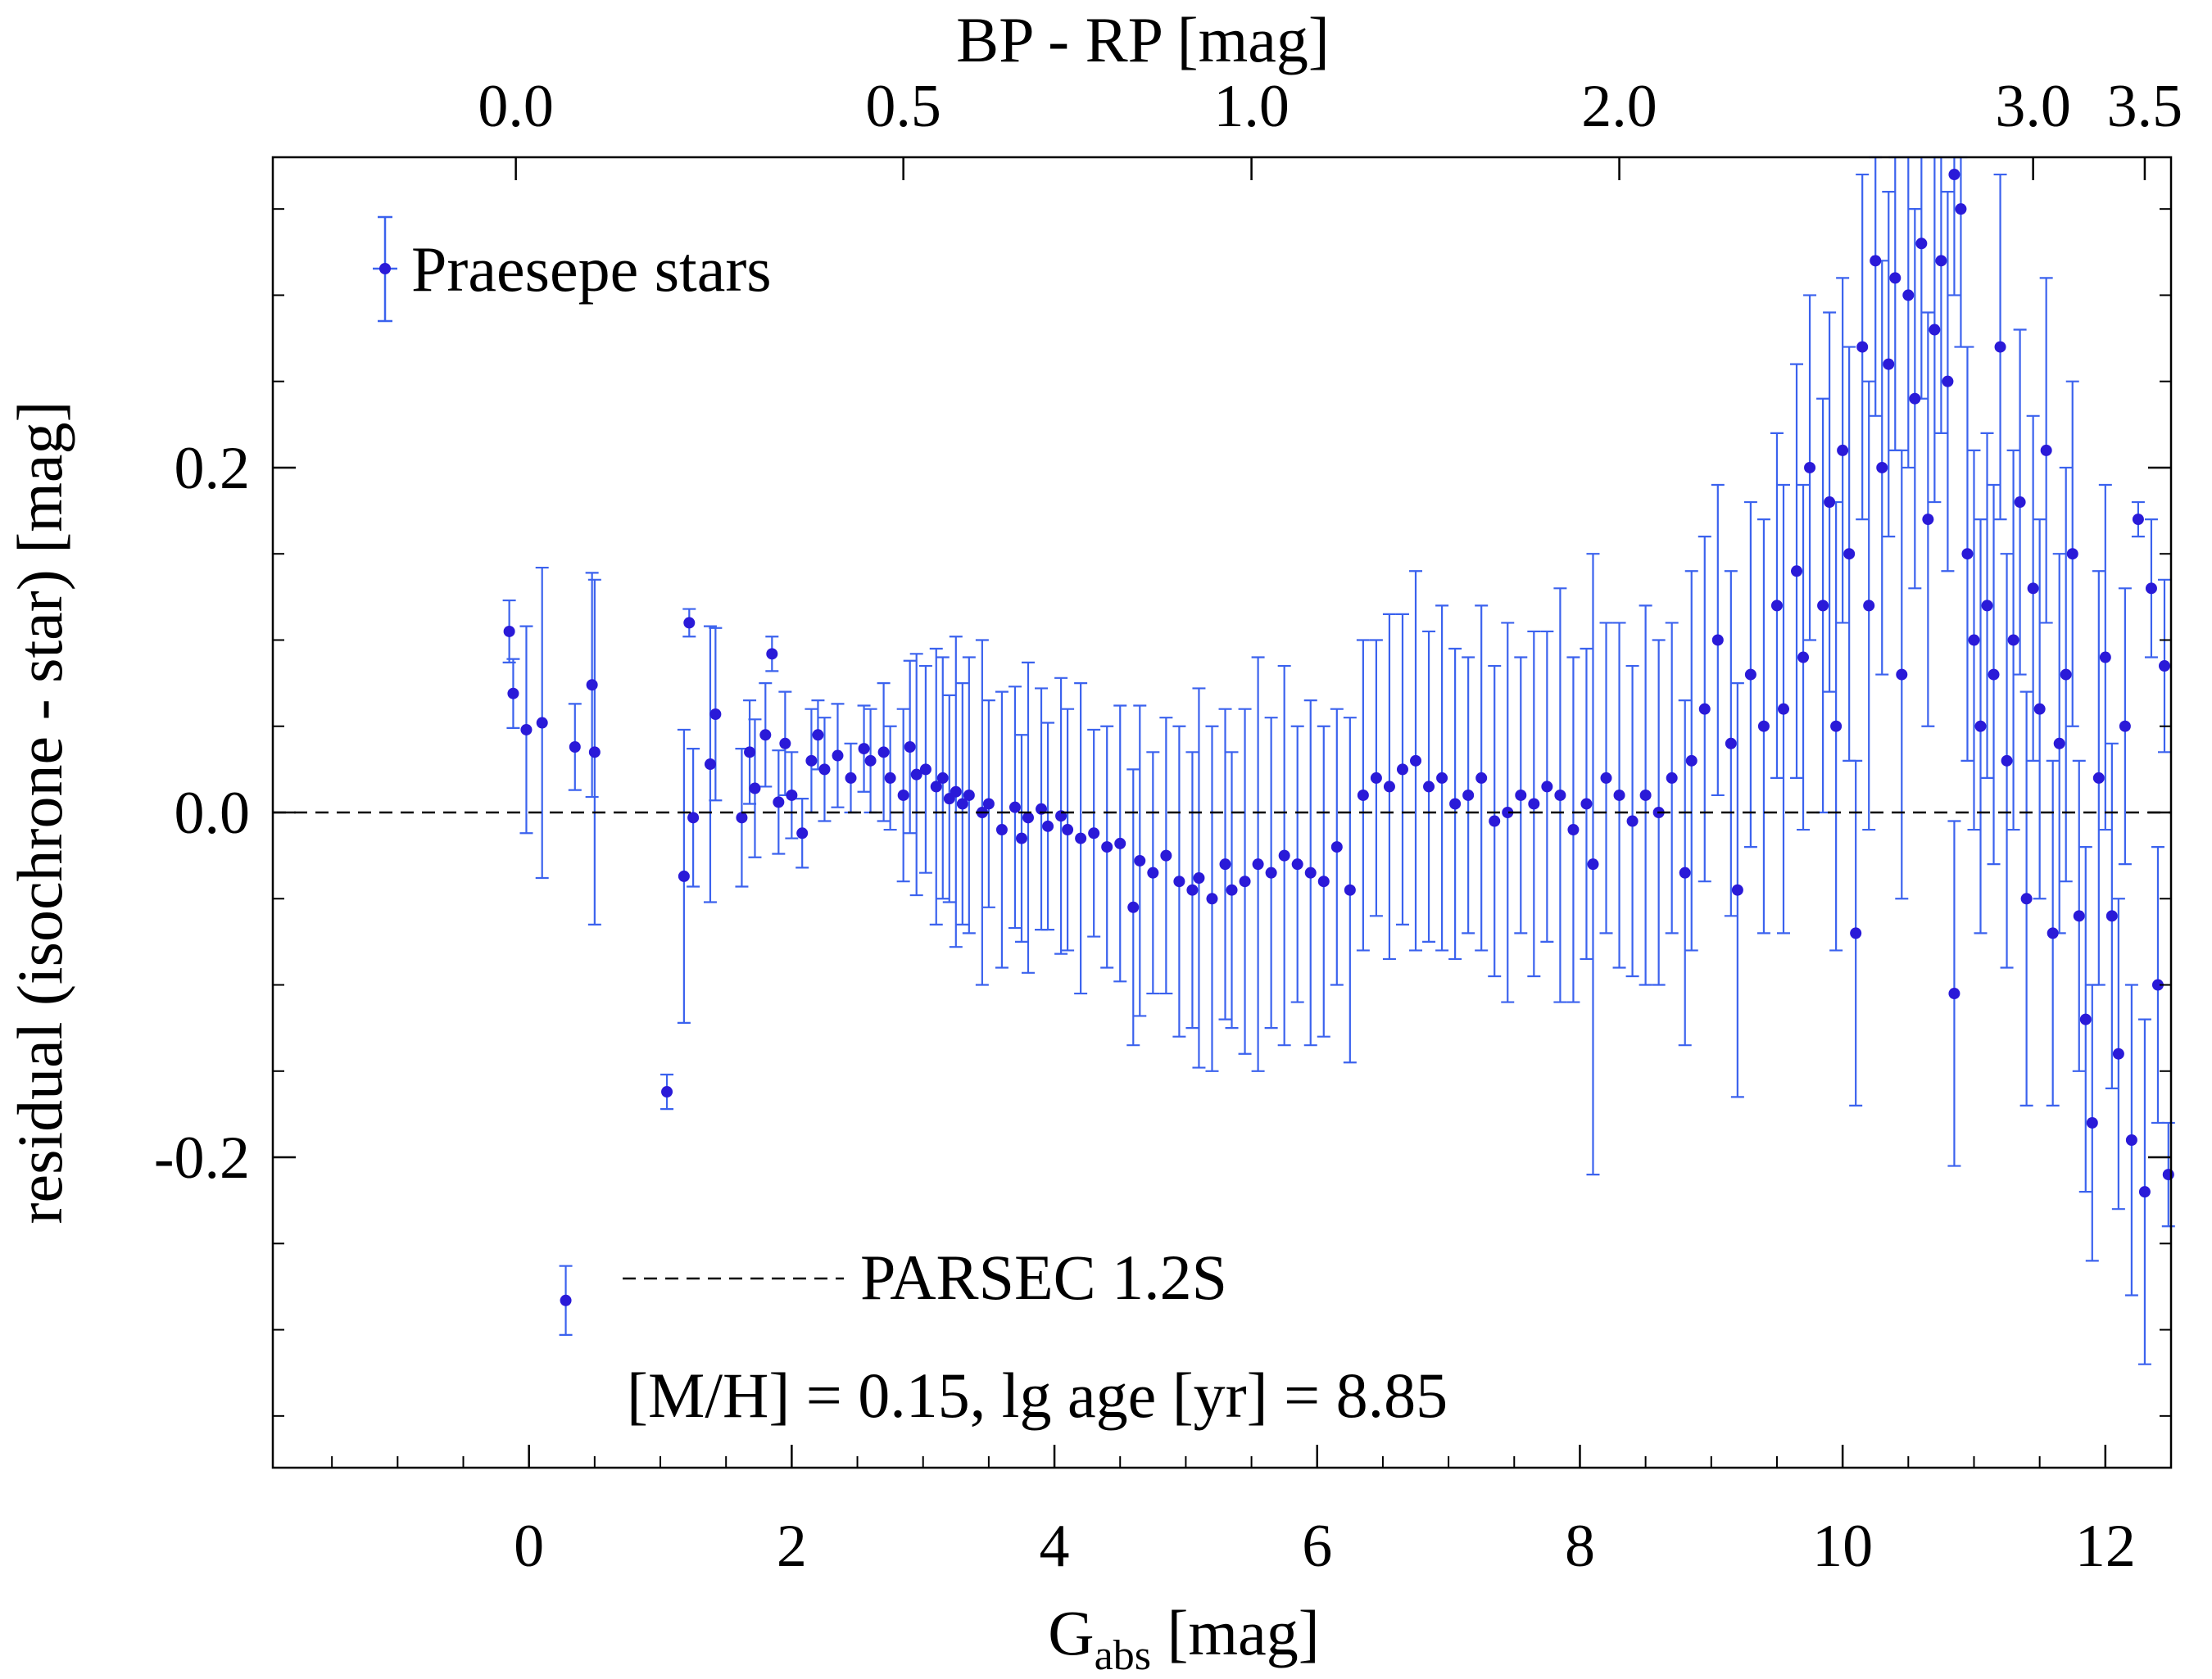 The image size is (2212, 1679). What do you see at coordinates (213, 813) in the screenshot?
I see `y-tick-label: 0.0` at bounding box center [213, 813].